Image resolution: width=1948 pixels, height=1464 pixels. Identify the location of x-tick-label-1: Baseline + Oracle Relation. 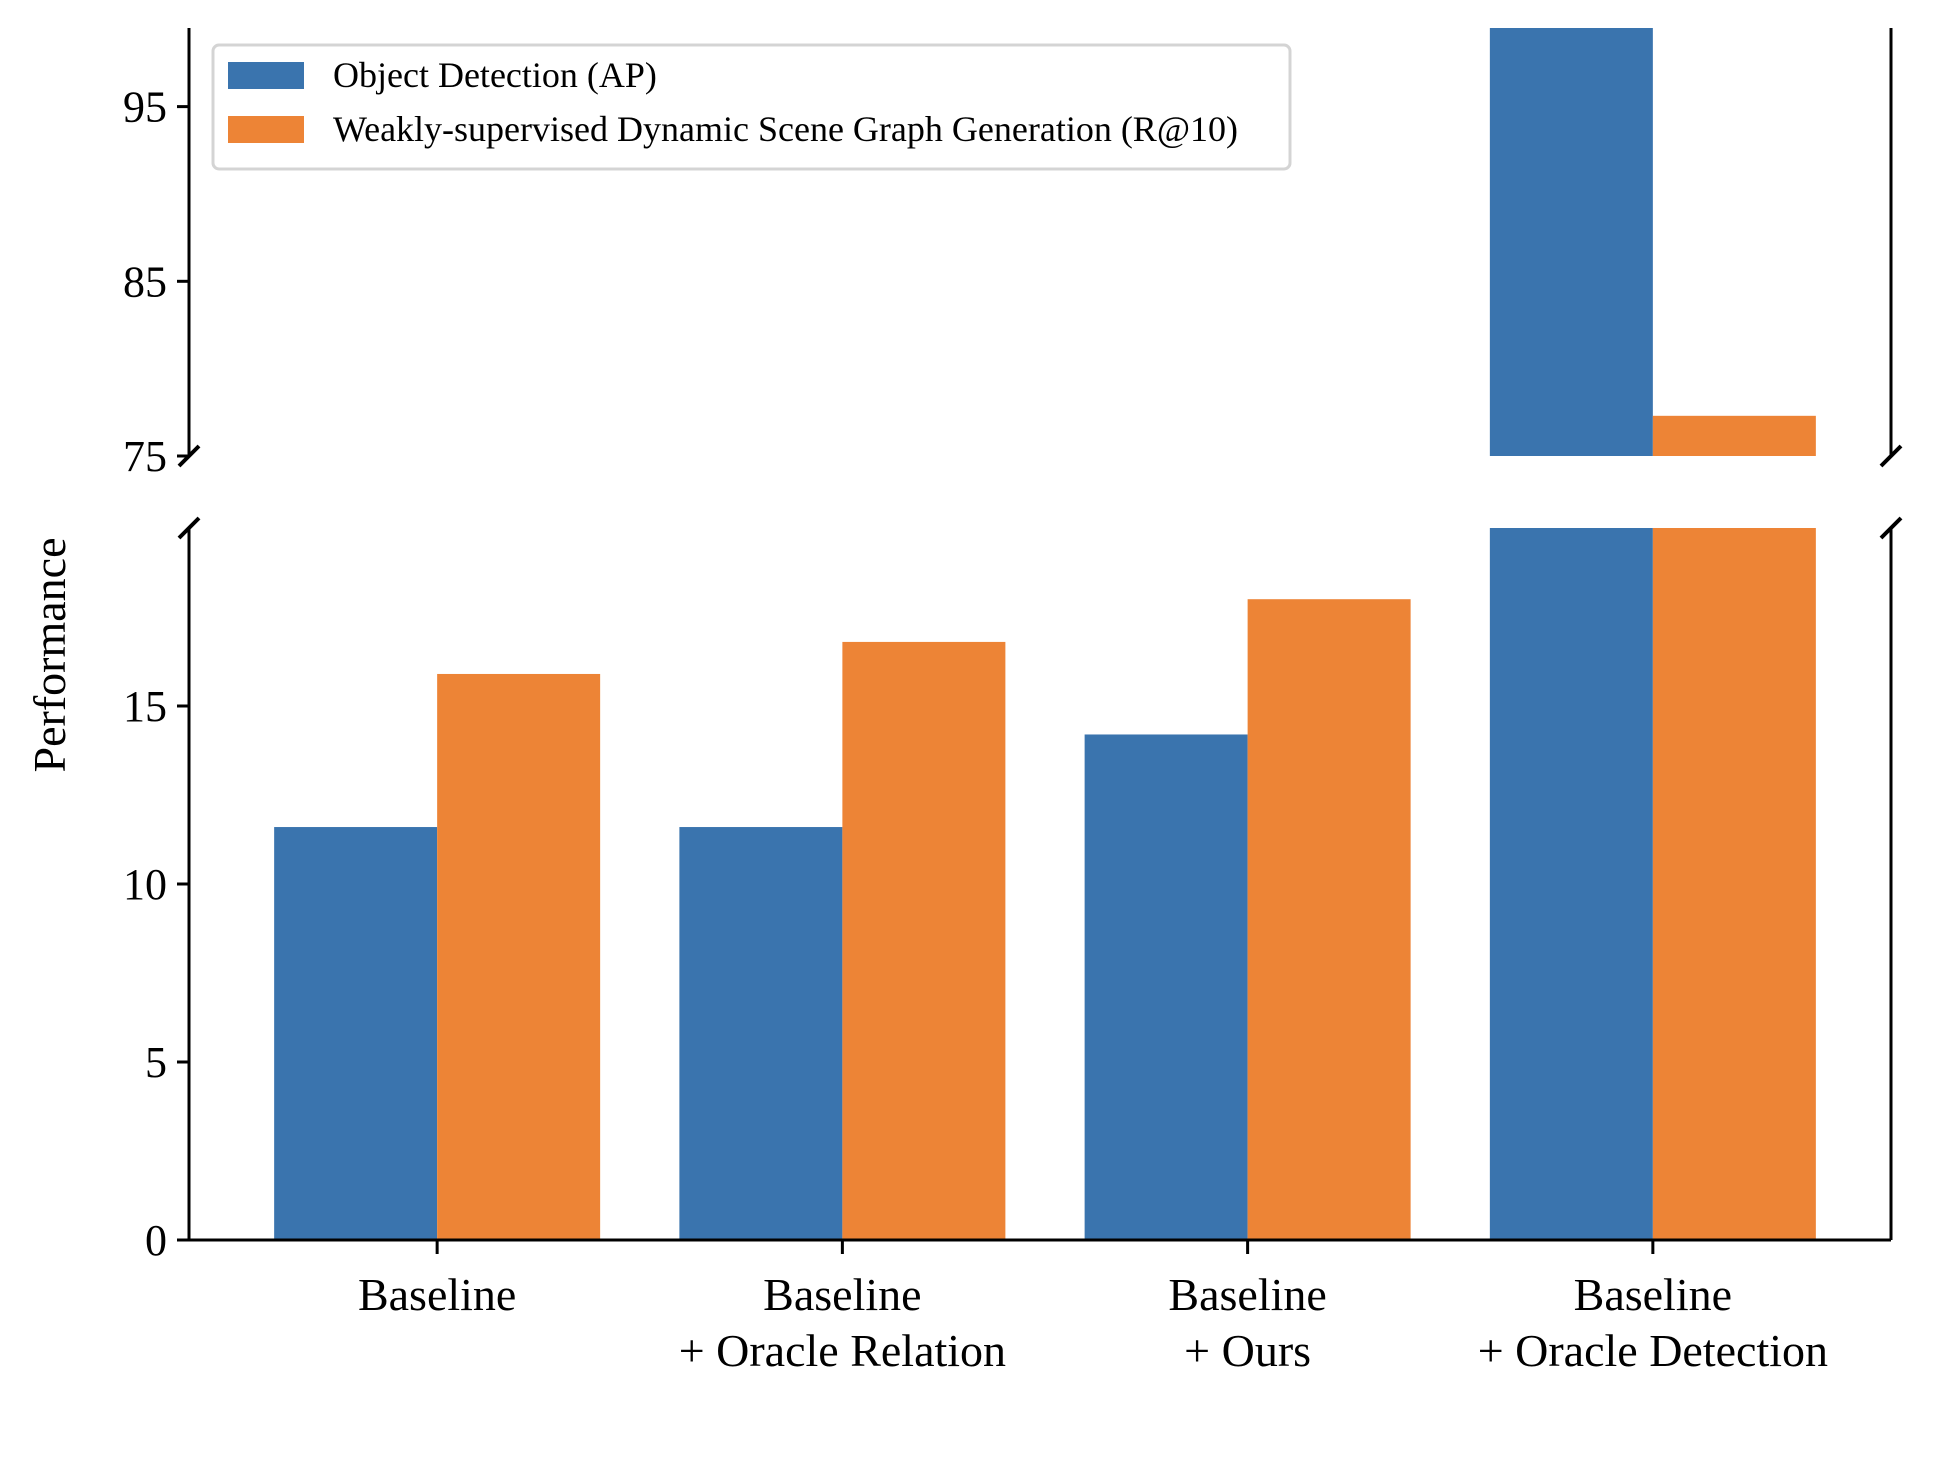
(842, 1322).